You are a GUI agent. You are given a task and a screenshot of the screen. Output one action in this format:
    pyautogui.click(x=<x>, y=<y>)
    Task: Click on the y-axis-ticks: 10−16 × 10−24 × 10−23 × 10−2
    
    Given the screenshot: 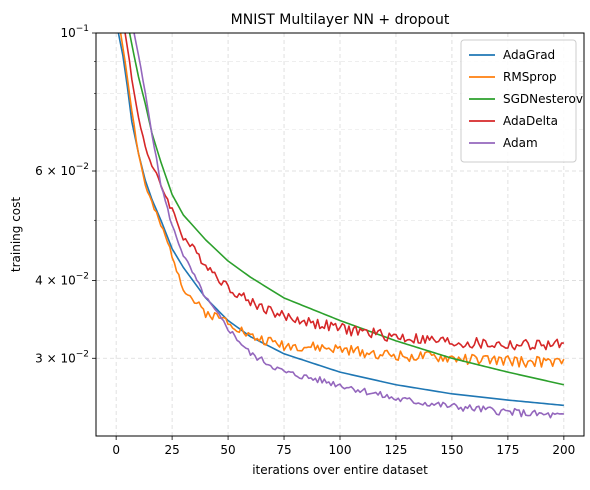 What is the action you would take?
    pyautogui.click(x=65, y=194)
    